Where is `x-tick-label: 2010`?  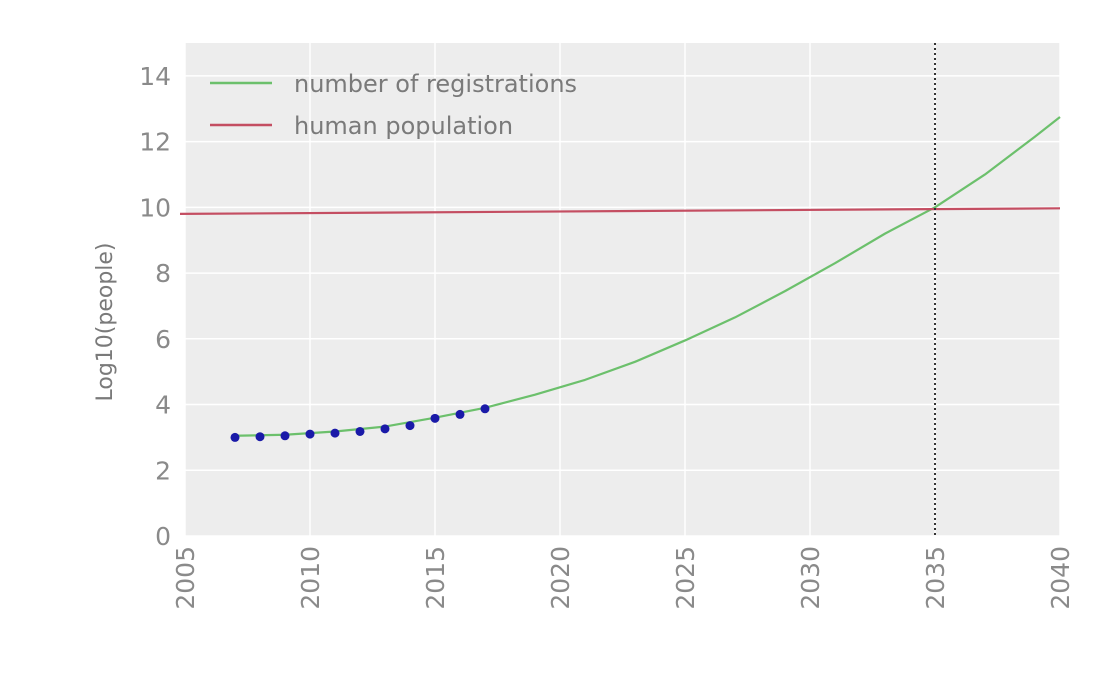 x-tick-label: 2010 is located at coordinates (310, 578).